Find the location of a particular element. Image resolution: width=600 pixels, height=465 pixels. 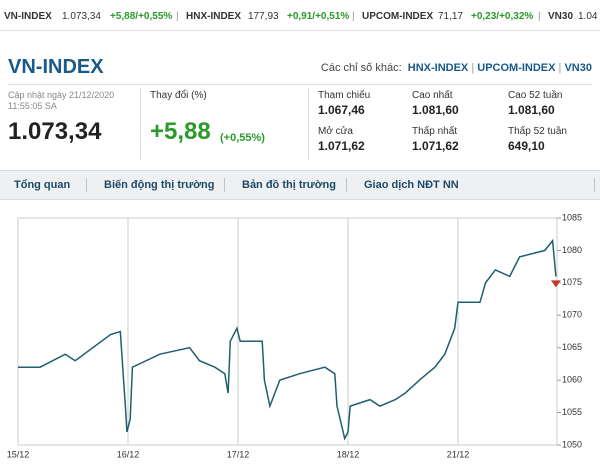

y-tick-label: 1060 is located at coordinates (572, 380).